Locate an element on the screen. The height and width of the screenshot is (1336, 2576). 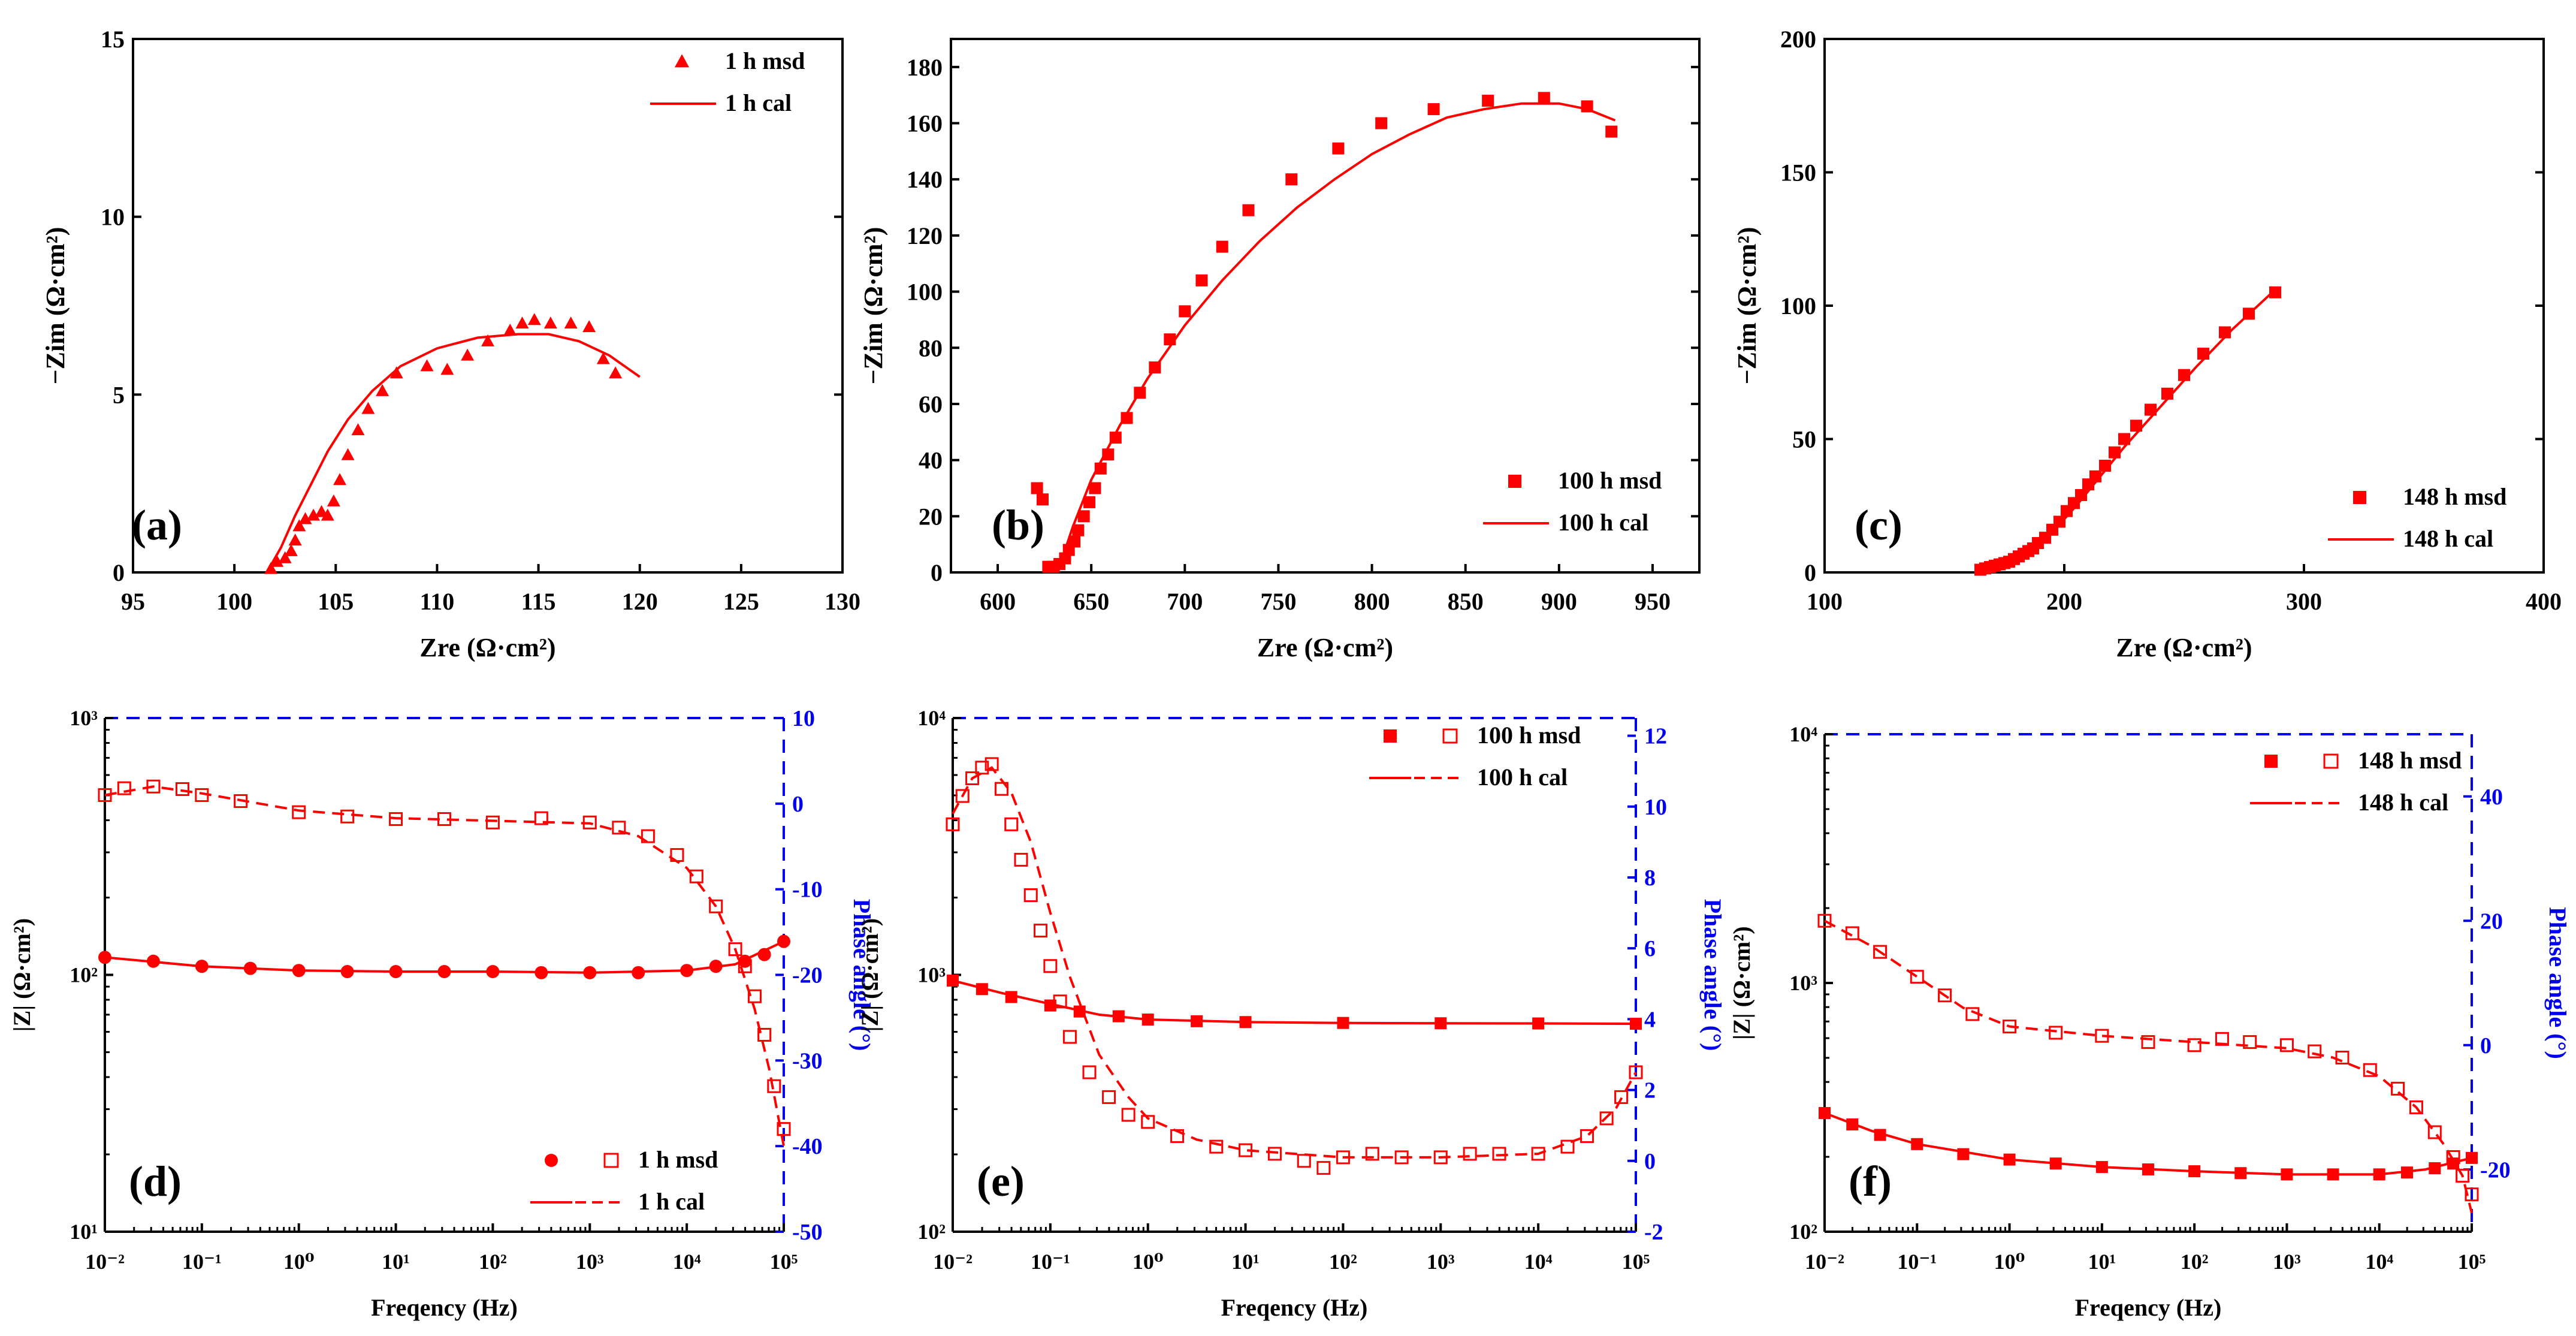
legend-label: 1 h cal is located at coordinates (759, 102).